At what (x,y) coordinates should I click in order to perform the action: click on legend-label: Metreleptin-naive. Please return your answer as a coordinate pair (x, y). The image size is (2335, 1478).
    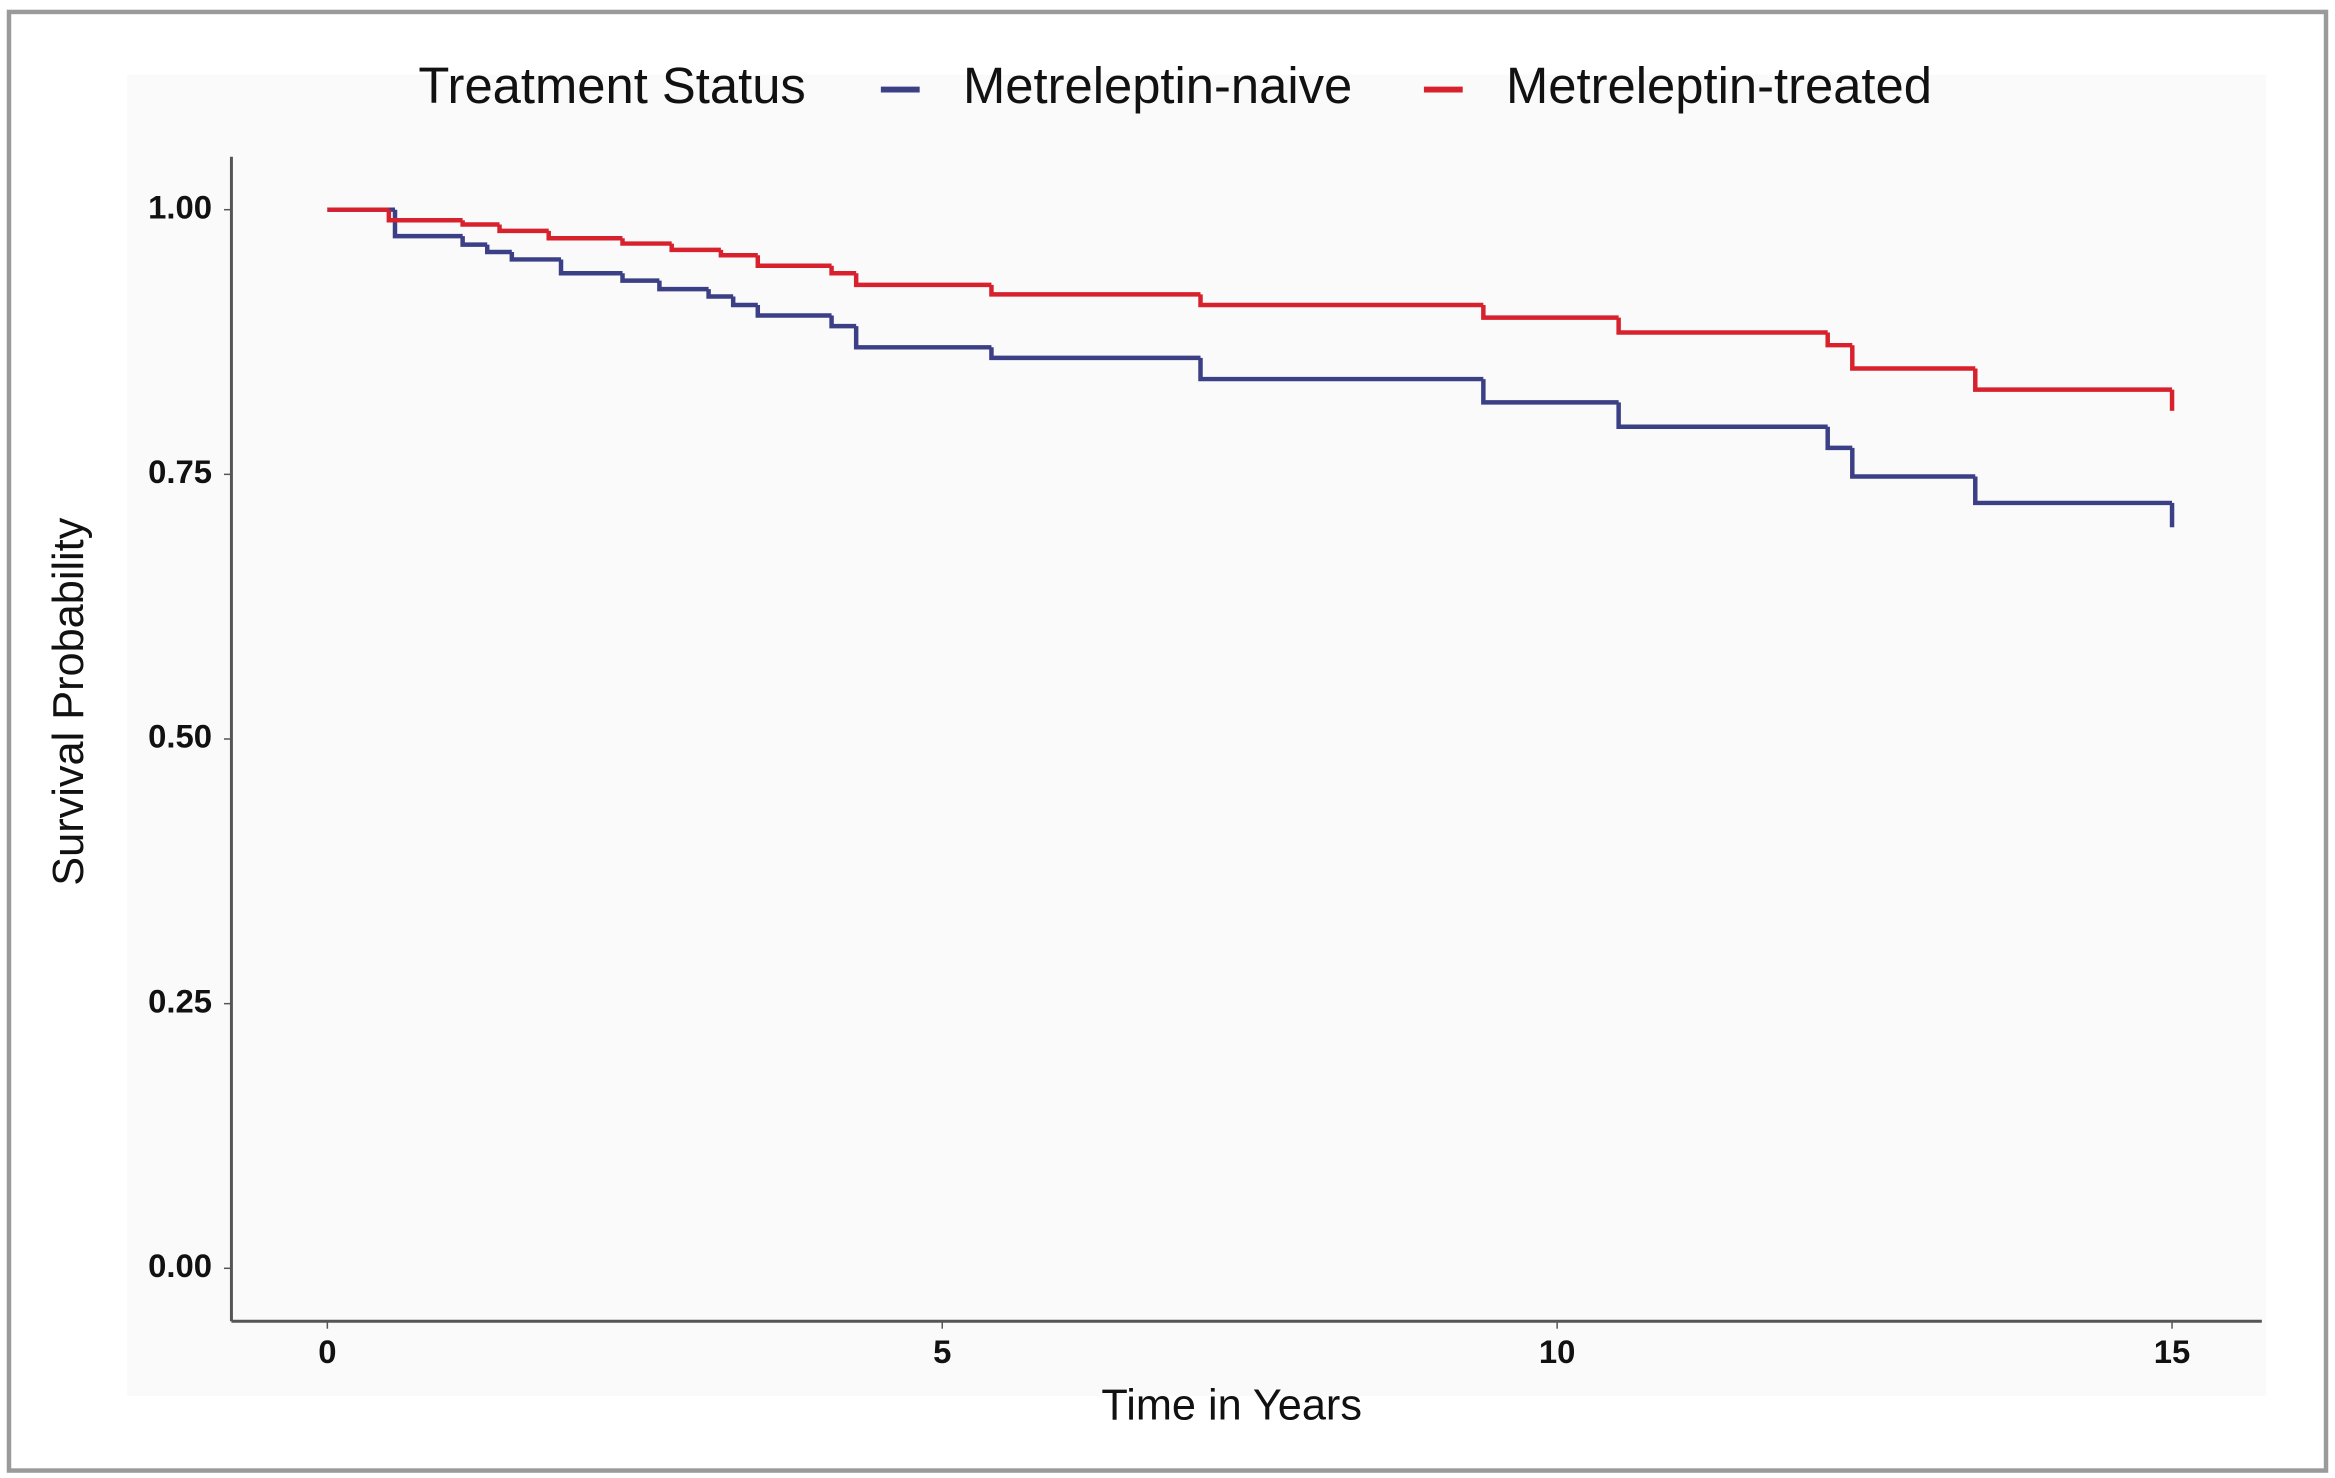
    Looking at the image, I should click on (1157, 85).